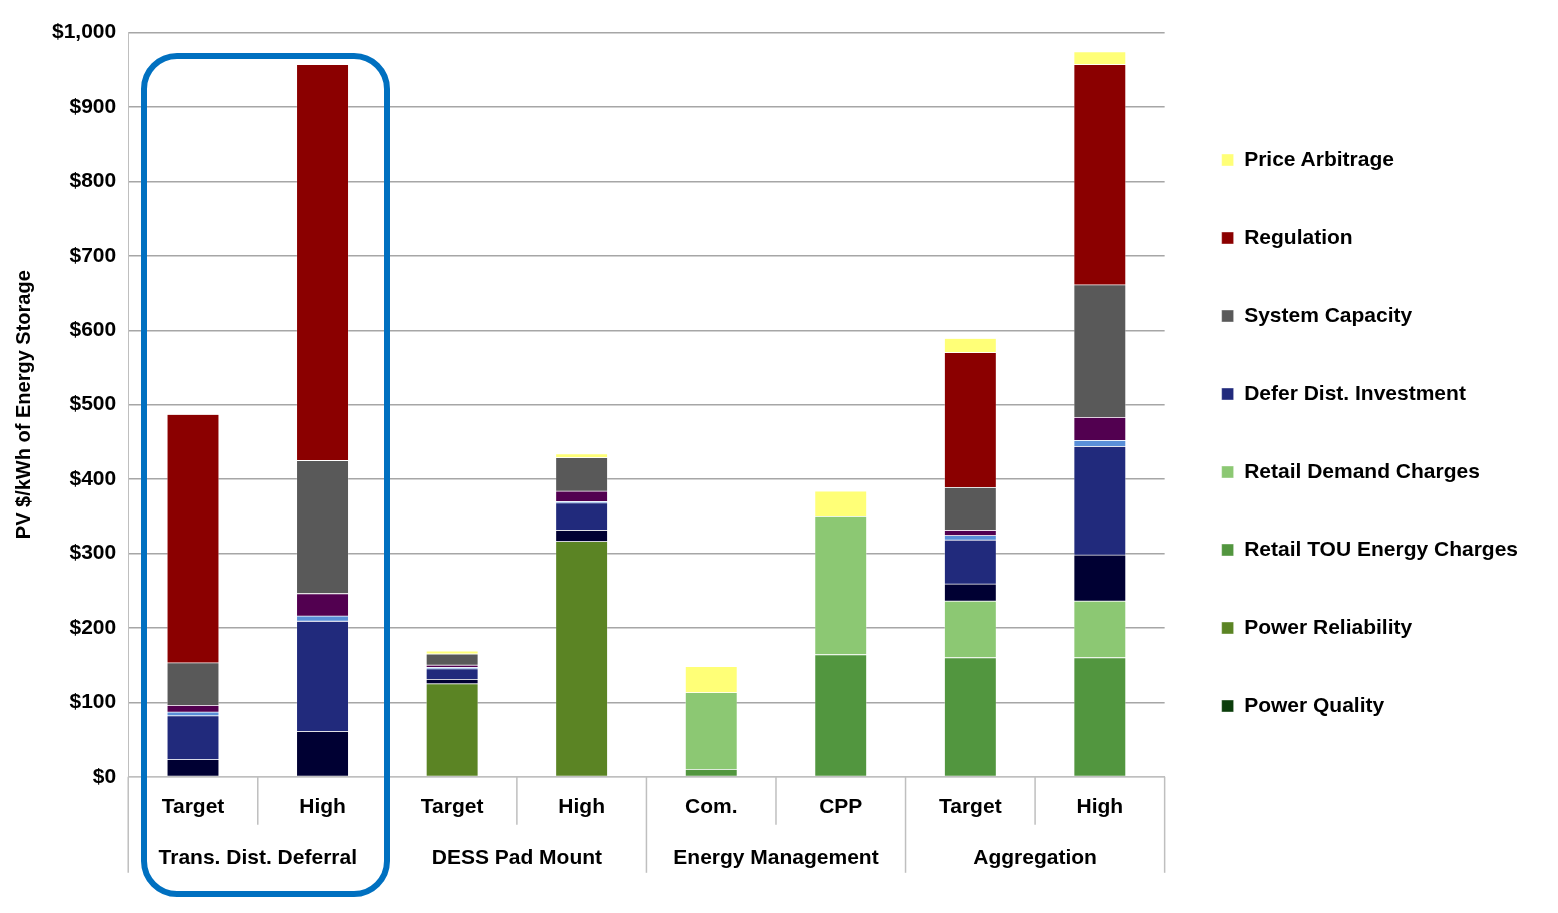 The image size is (1558, 913). I want to click on y-tick-label: $100, so click(93, 701).